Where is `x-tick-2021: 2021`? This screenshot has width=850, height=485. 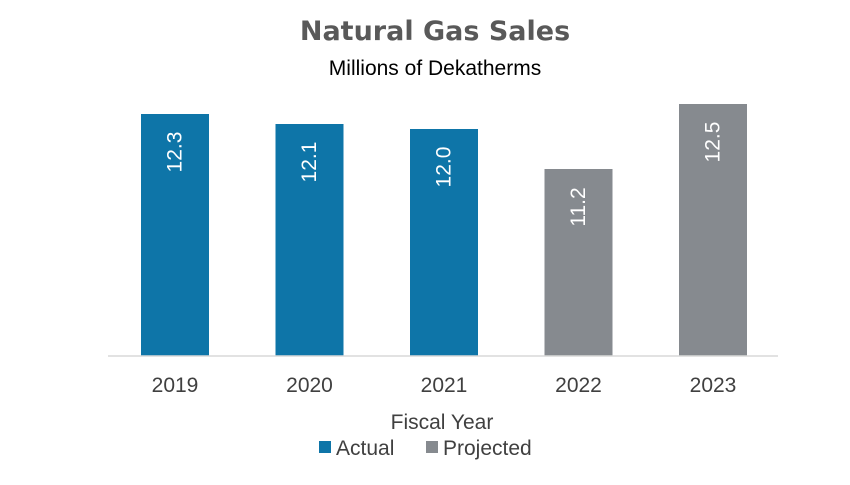
x-tick-2021: 2021 is located at coordinates (444, 385).